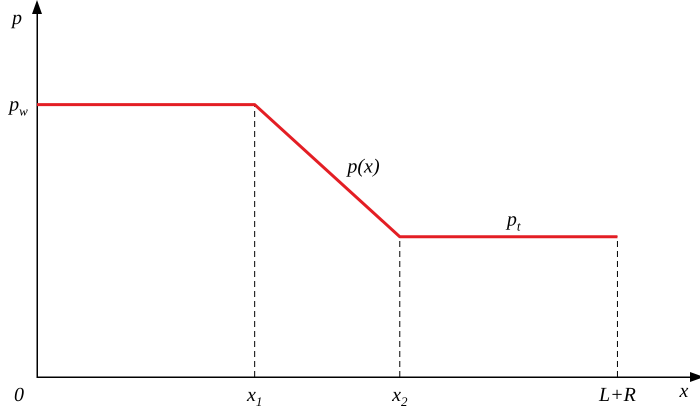  What do you see at coordinates (16, 18) in the screenshot?
I see `y-axis-title: p` at bounding box center [16, 18].